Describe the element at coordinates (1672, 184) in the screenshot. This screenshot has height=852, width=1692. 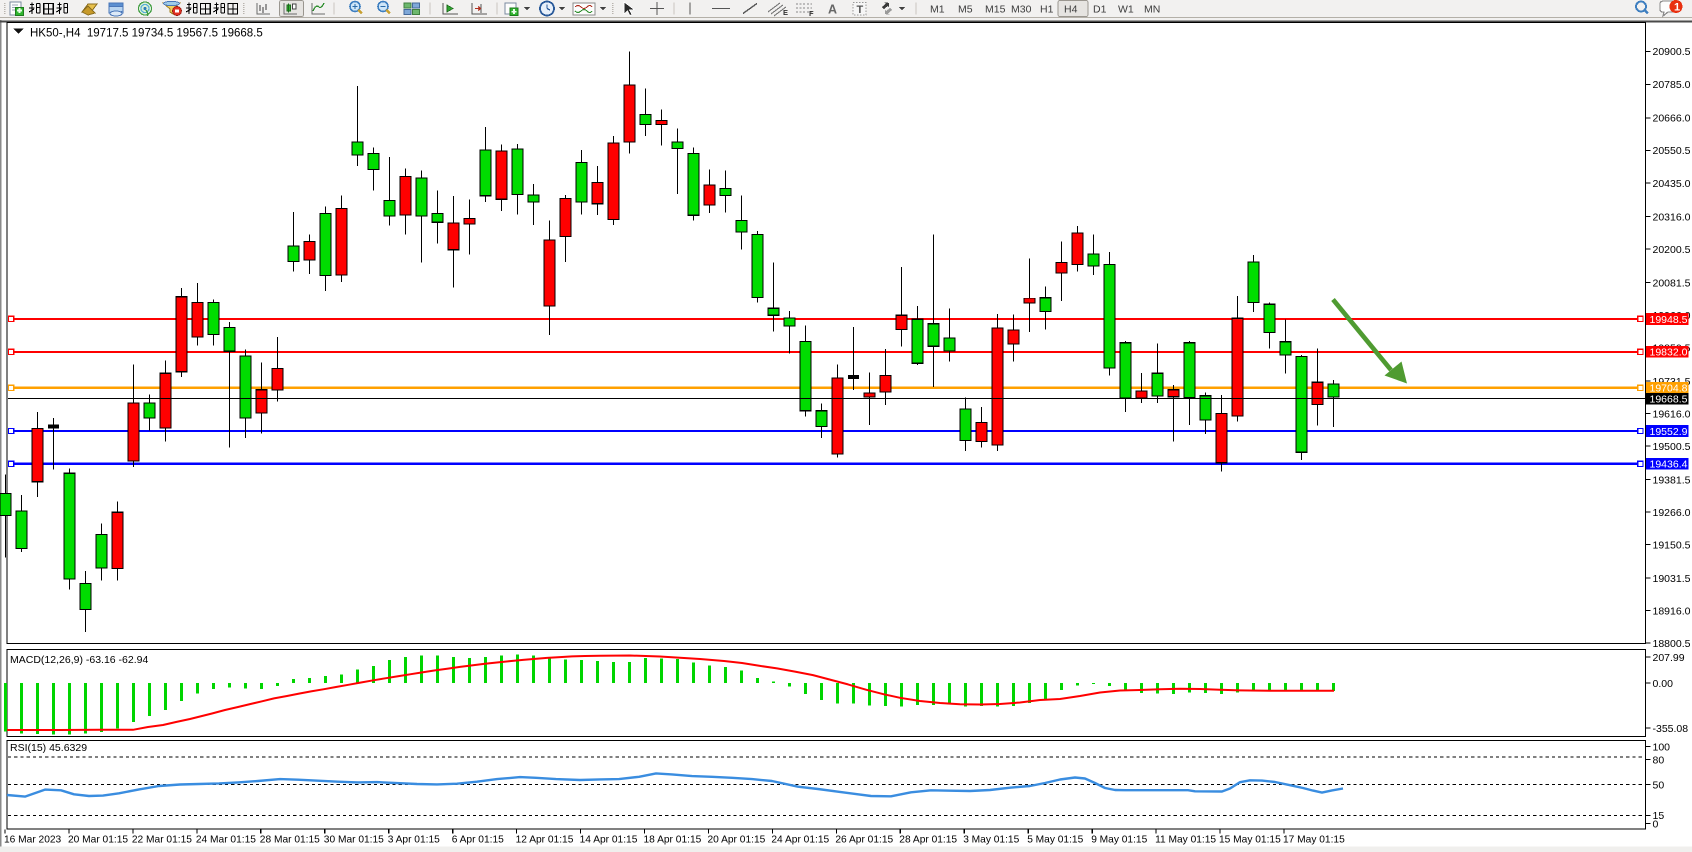
I see `svg-text: 20435.0` at that location.